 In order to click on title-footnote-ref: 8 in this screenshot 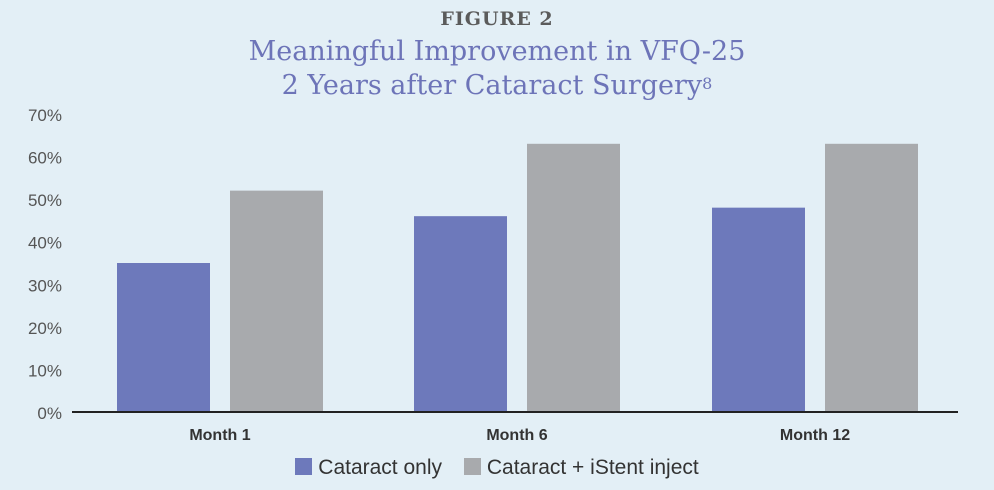, I will do `click(707, 83)`.